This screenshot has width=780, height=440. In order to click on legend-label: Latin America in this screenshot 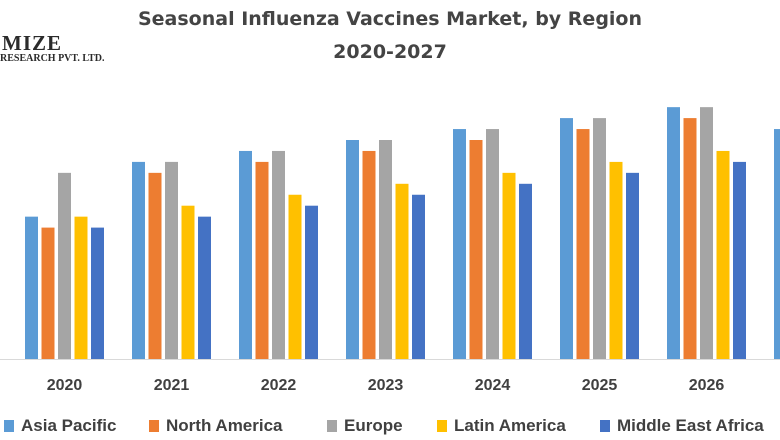, I will do `click(510, 425)`.